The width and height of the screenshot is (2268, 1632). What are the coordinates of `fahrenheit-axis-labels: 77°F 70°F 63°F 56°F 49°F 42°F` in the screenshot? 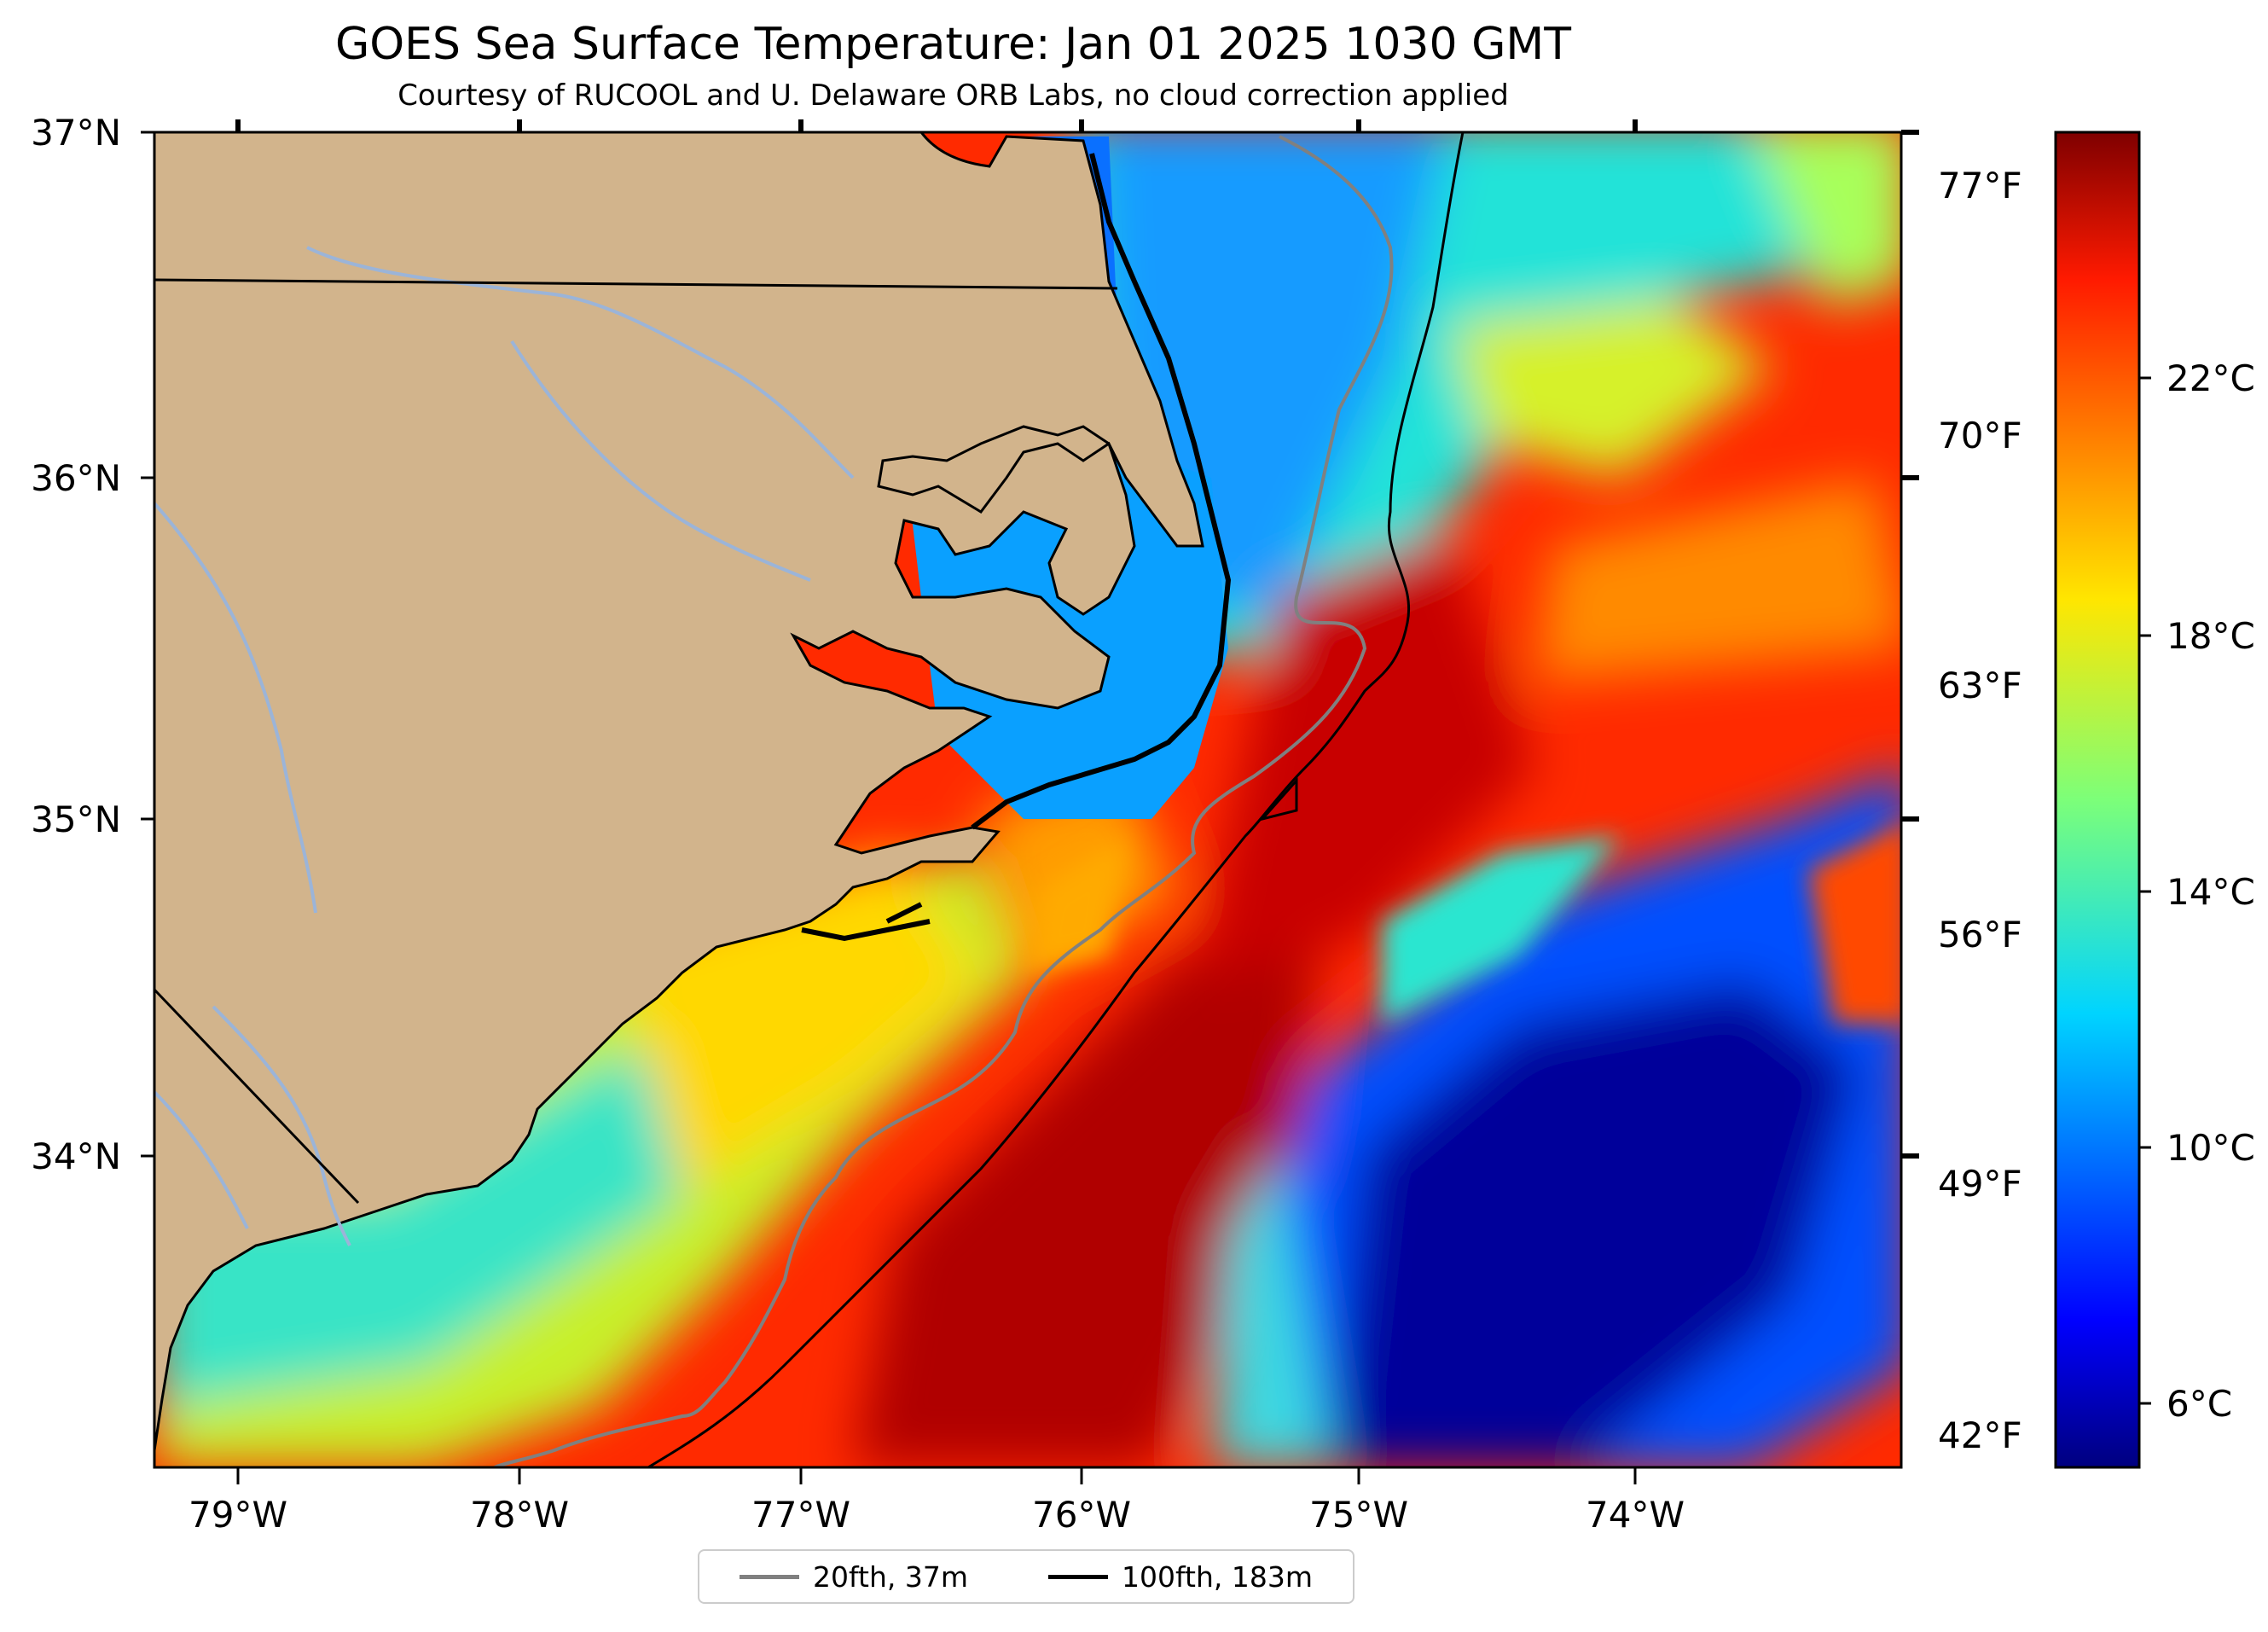 It's located at (1980, 810).